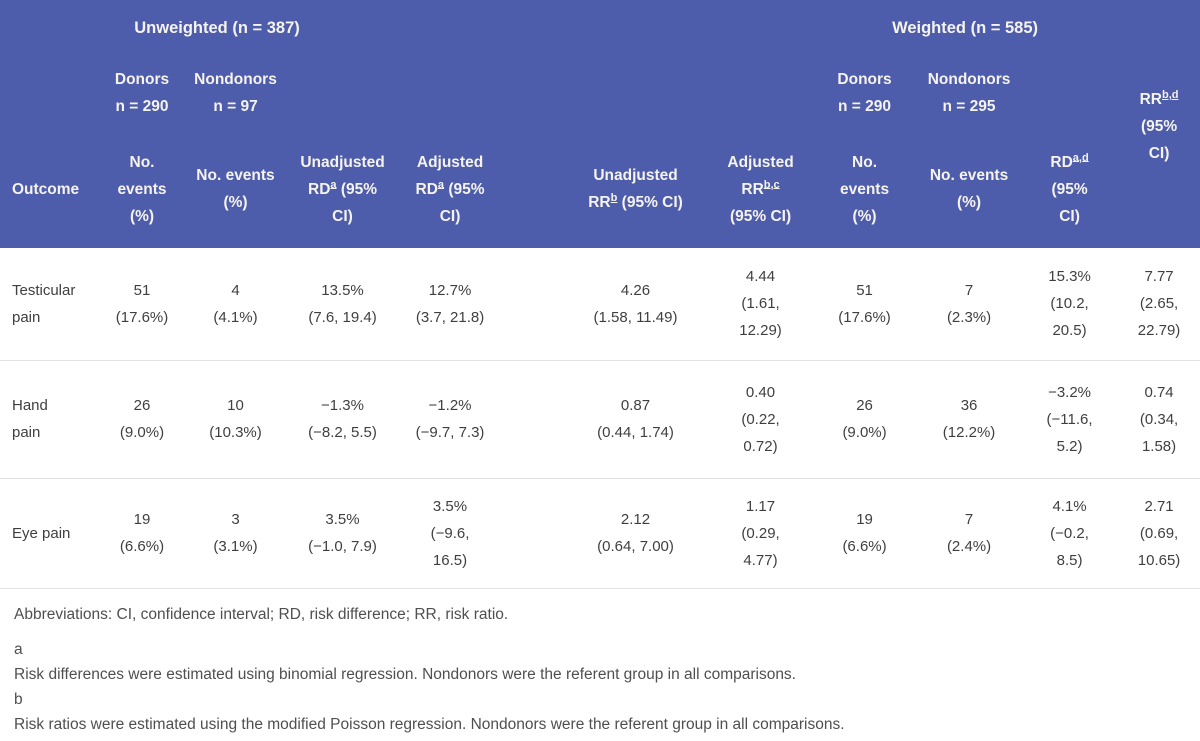  Describe the element at coordinates (633, 189) in the screenshot. I see `header-text: Unadjusted RR` at that location.